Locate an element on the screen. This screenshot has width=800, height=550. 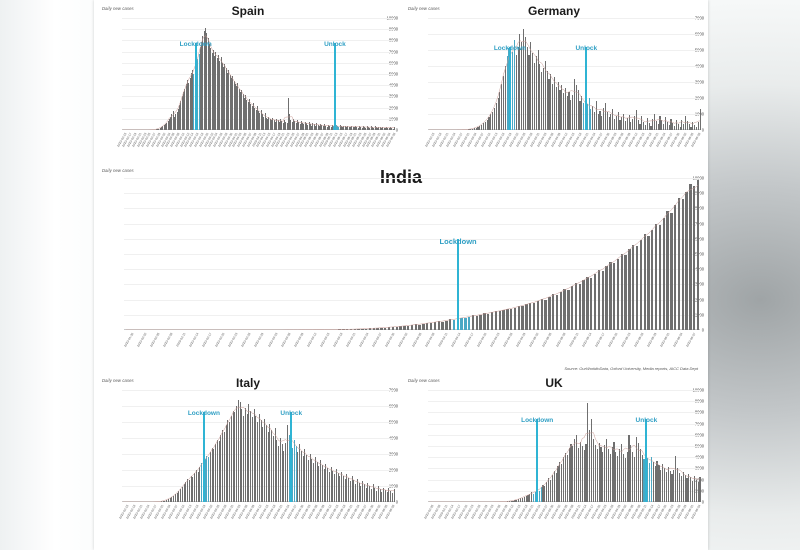
y-axis-note-uk: Daily new cases is located at coordinates (424, 380).